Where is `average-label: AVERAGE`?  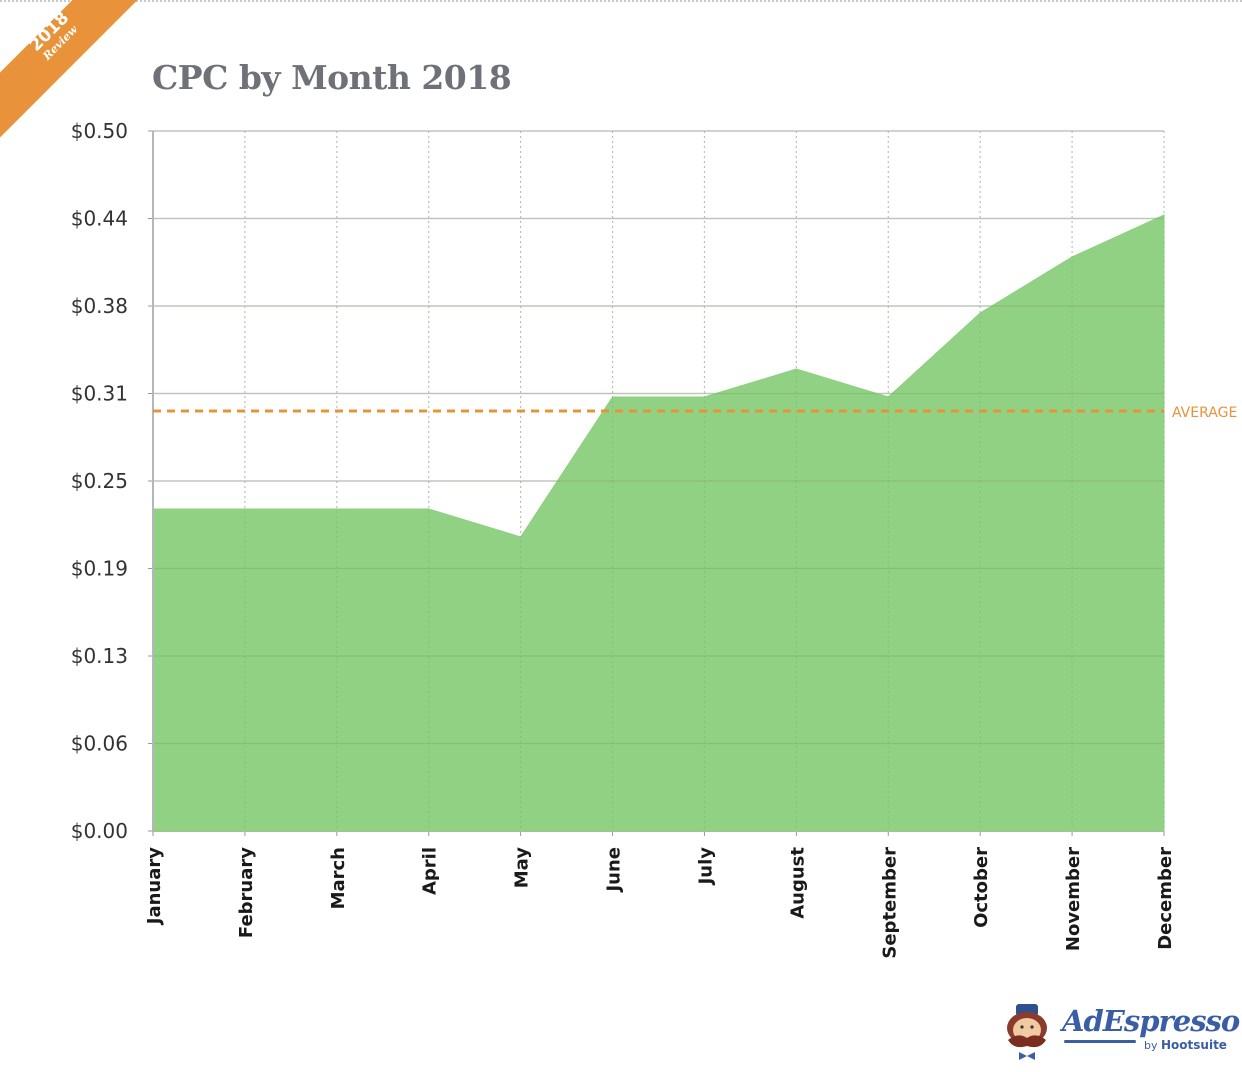 average-label: AVERAGE is located at coordinates (1204, 413).